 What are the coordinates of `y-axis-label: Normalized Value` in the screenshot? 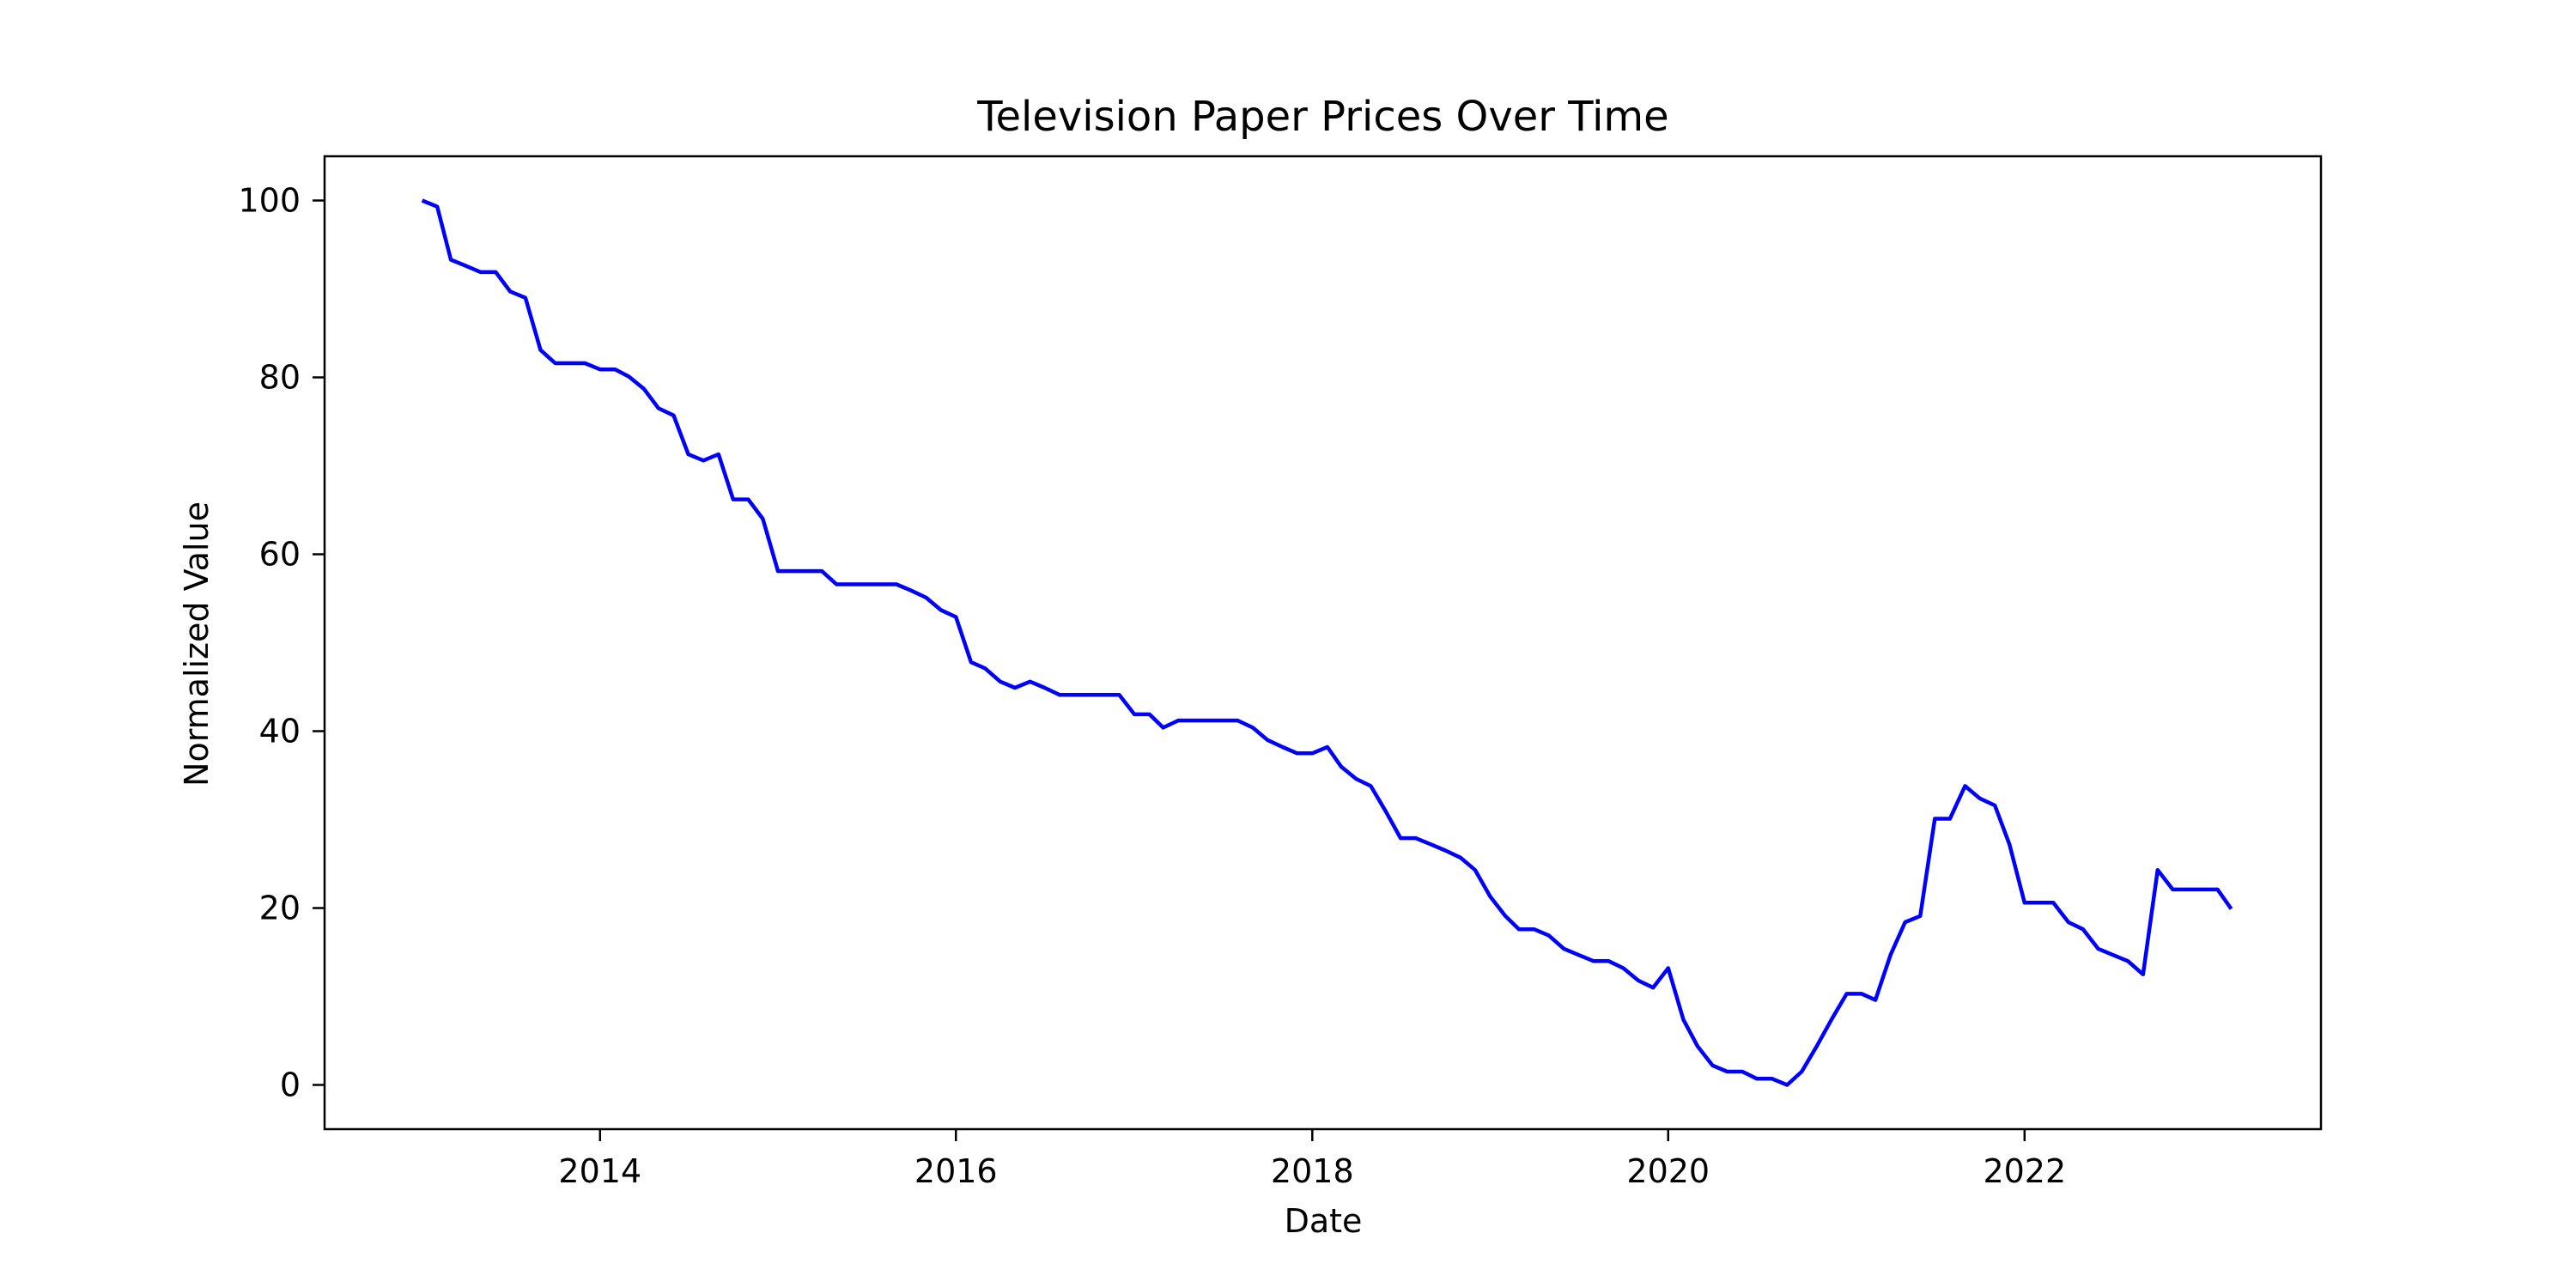 It's located at (197, 644).